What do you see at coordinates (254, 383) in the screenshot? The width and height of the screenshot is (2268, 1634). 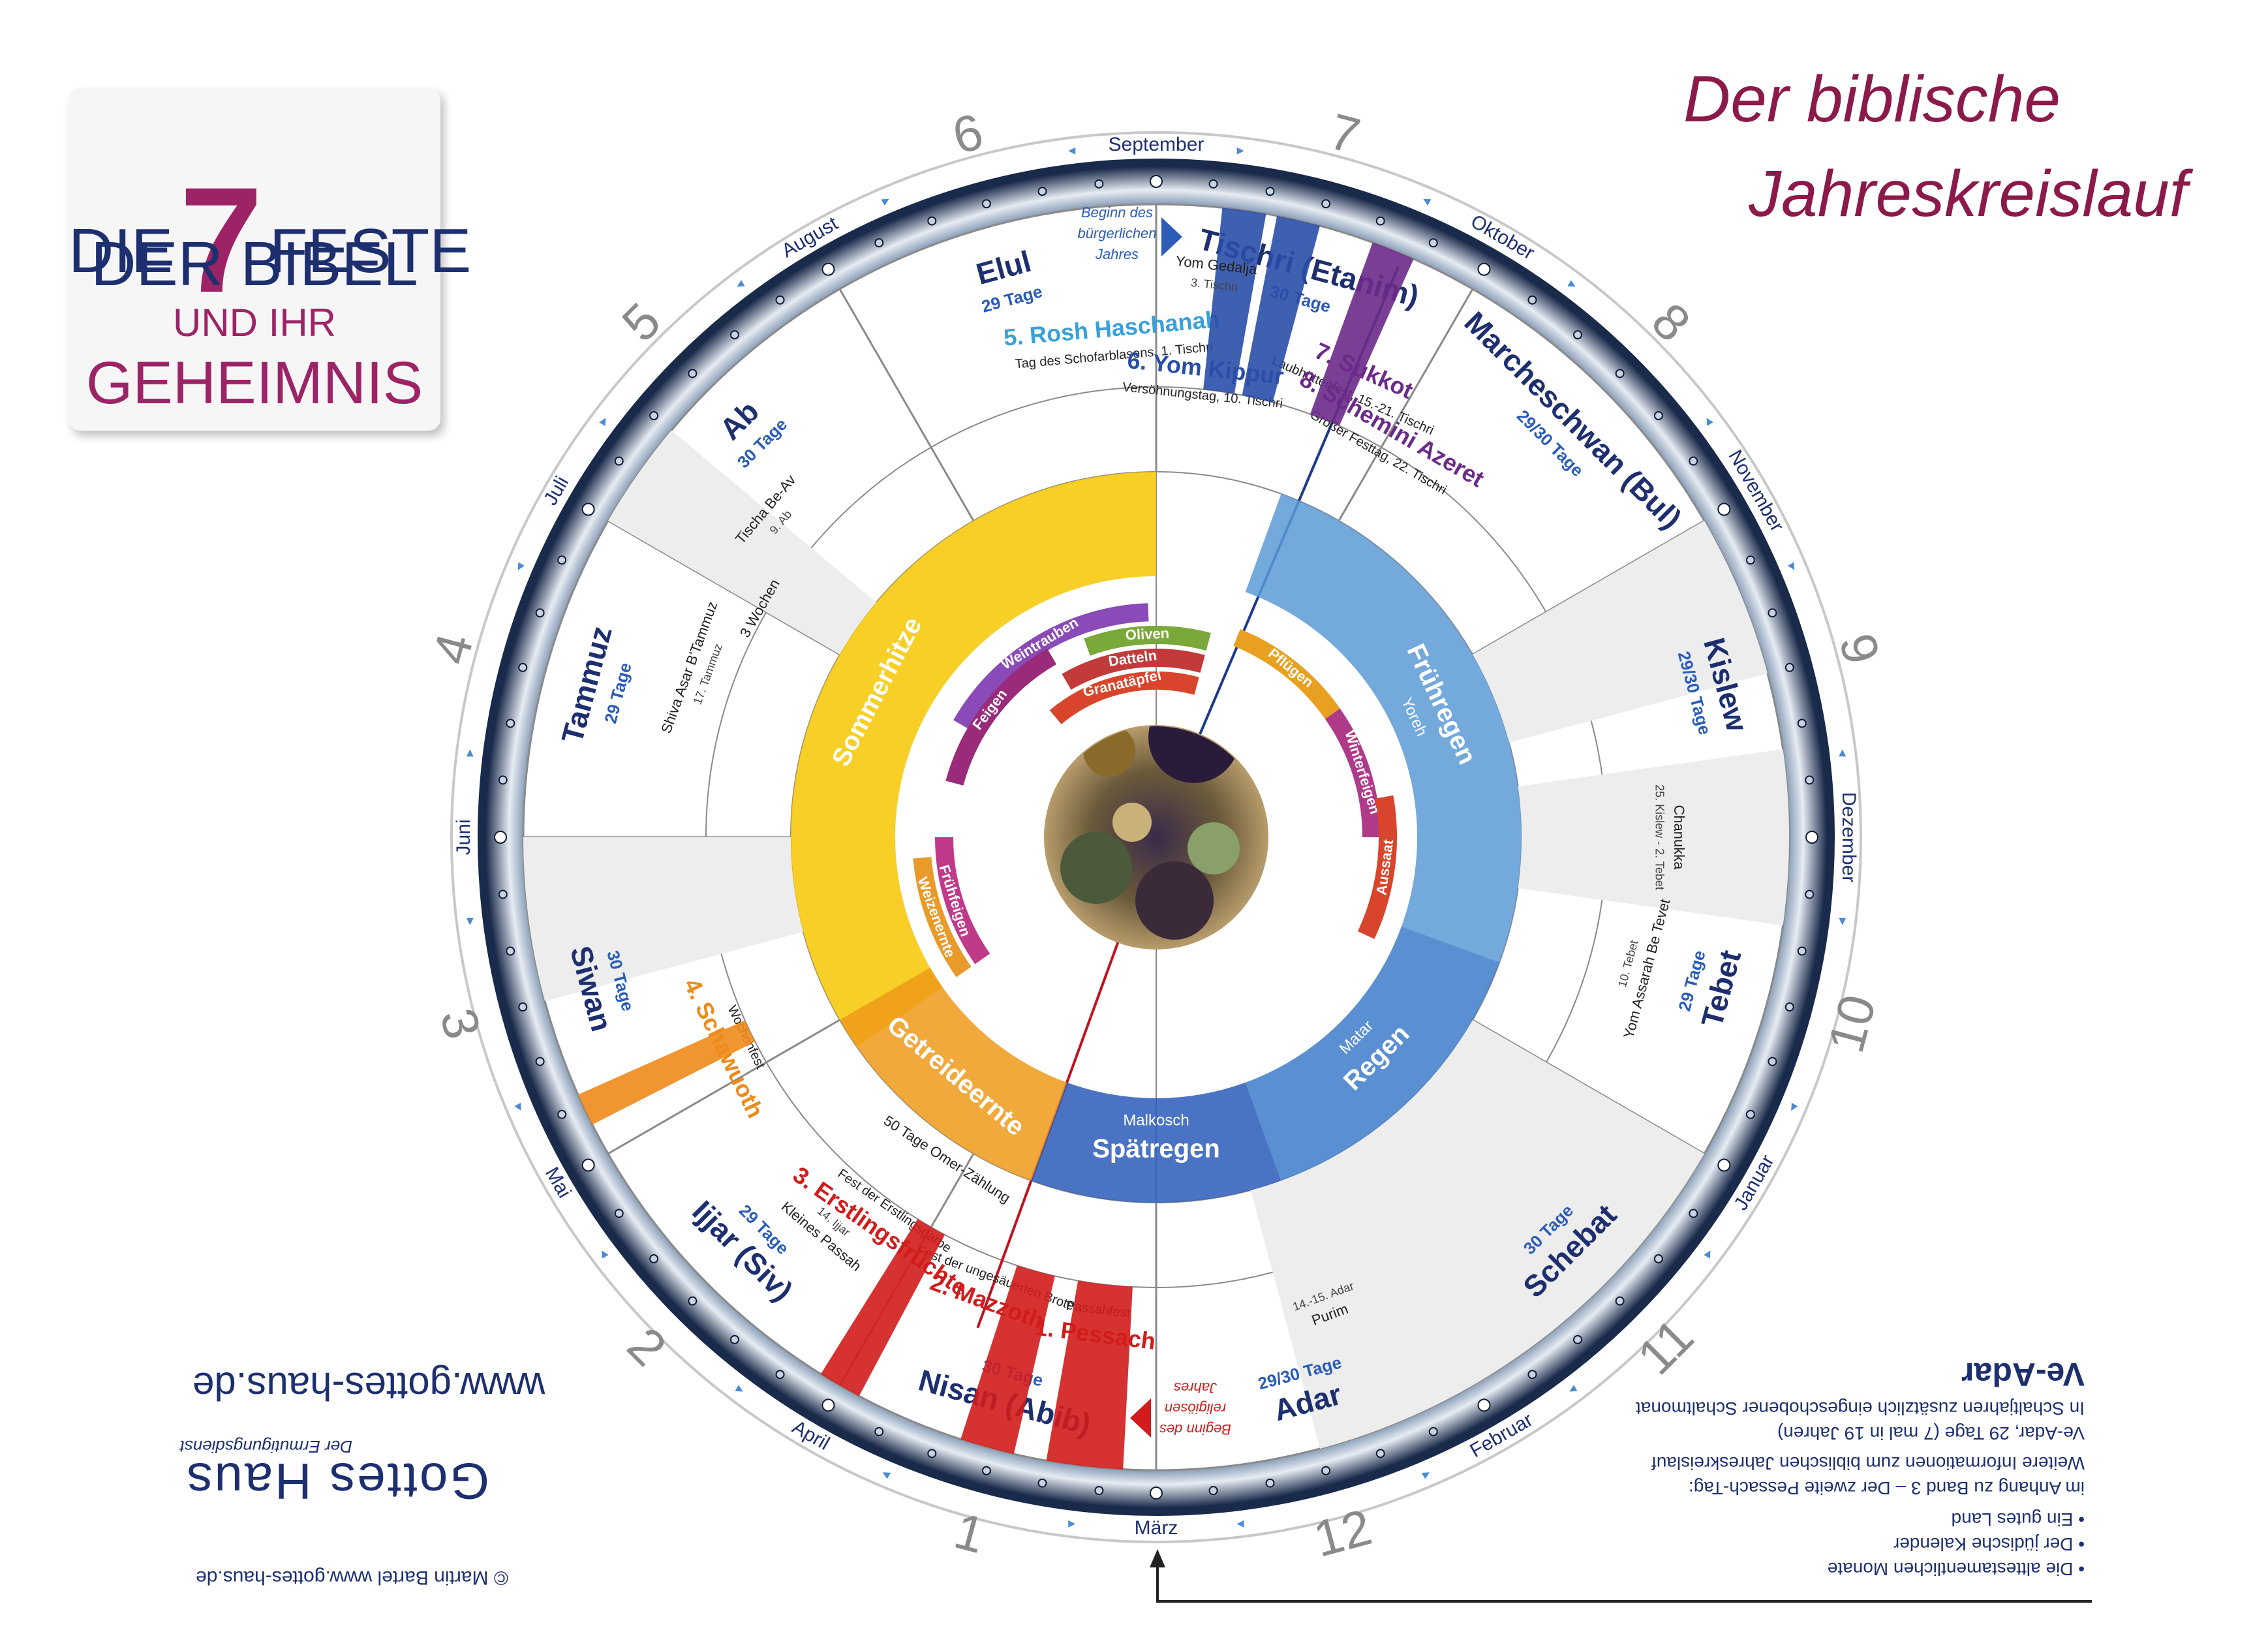 I see `logo-line-4: GEHEIMNIS` at bounding box center [254, 383].